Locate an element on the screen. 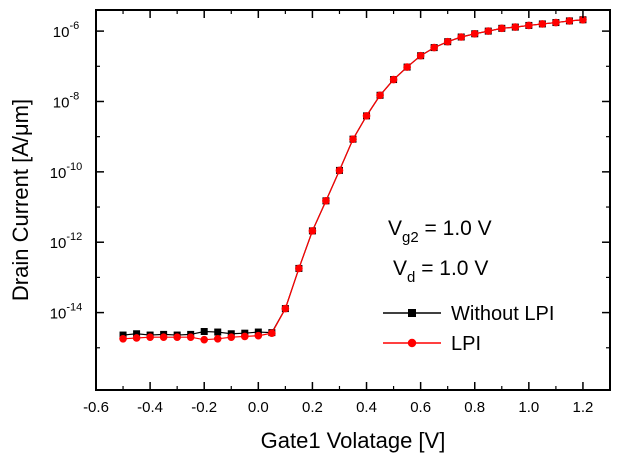  x-tick-label: 1.0 is located at coordinates (528, 407).